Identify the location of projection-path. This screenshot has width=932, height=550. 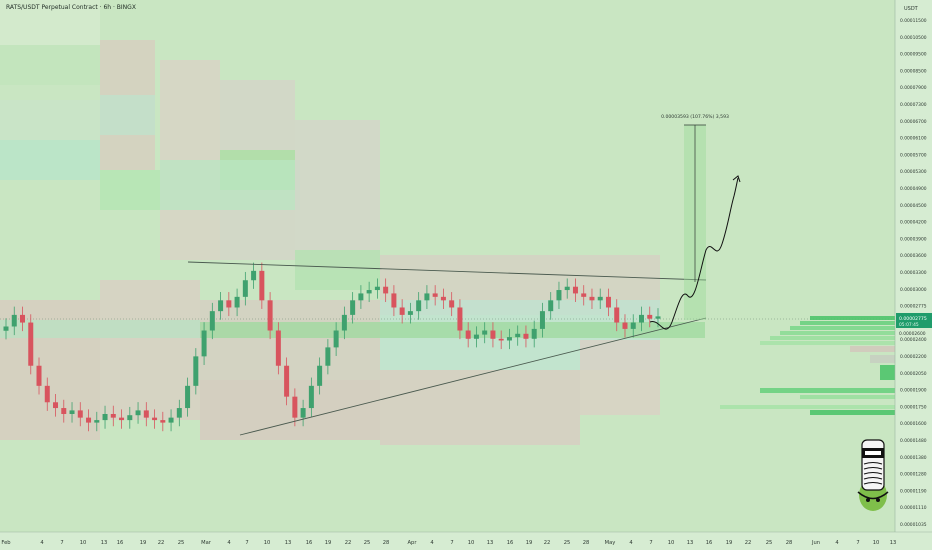
(694, 253).